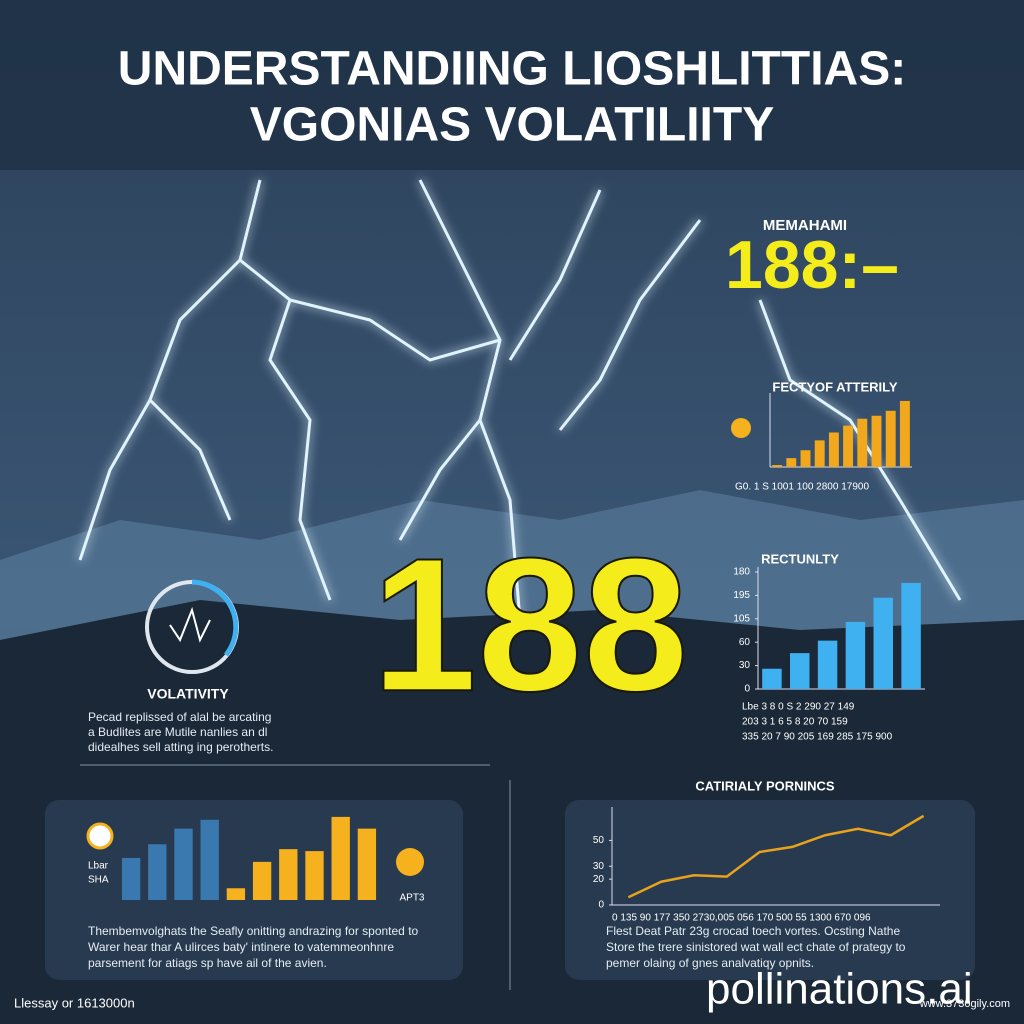  What do you see at coordinates (599, 879) in the screenshot?
I see `y-tick-label: 20` at bounding box center [599, 879].